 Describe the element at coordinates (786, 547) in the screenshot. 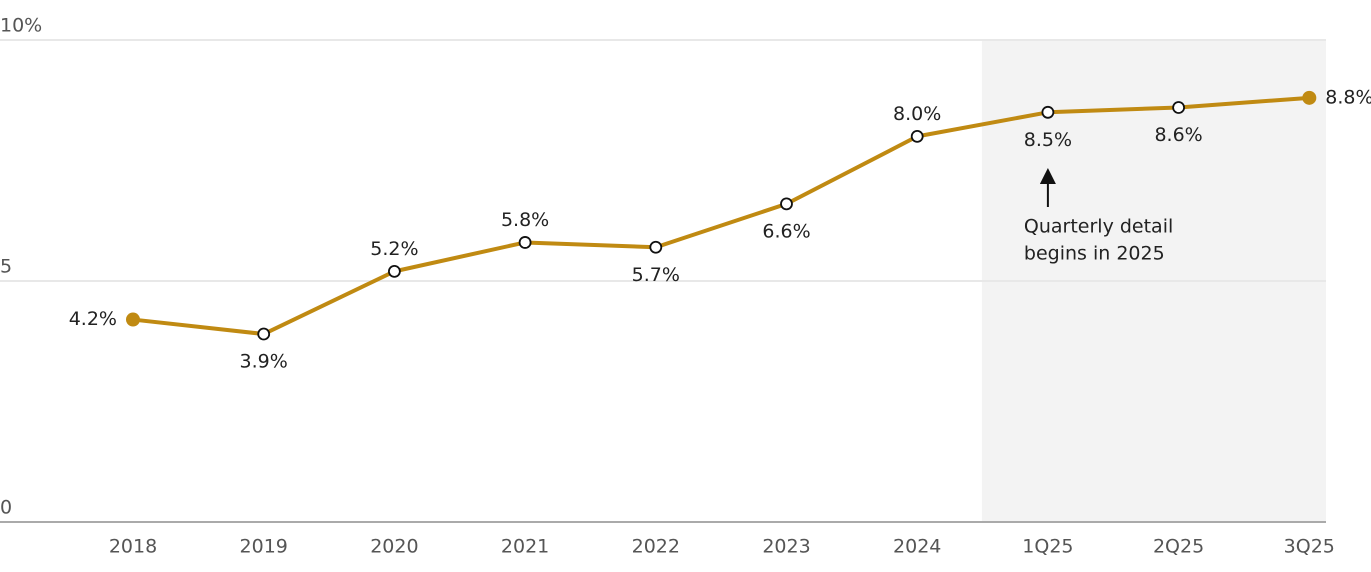

I see `x-tick-label: 2023` at that location.